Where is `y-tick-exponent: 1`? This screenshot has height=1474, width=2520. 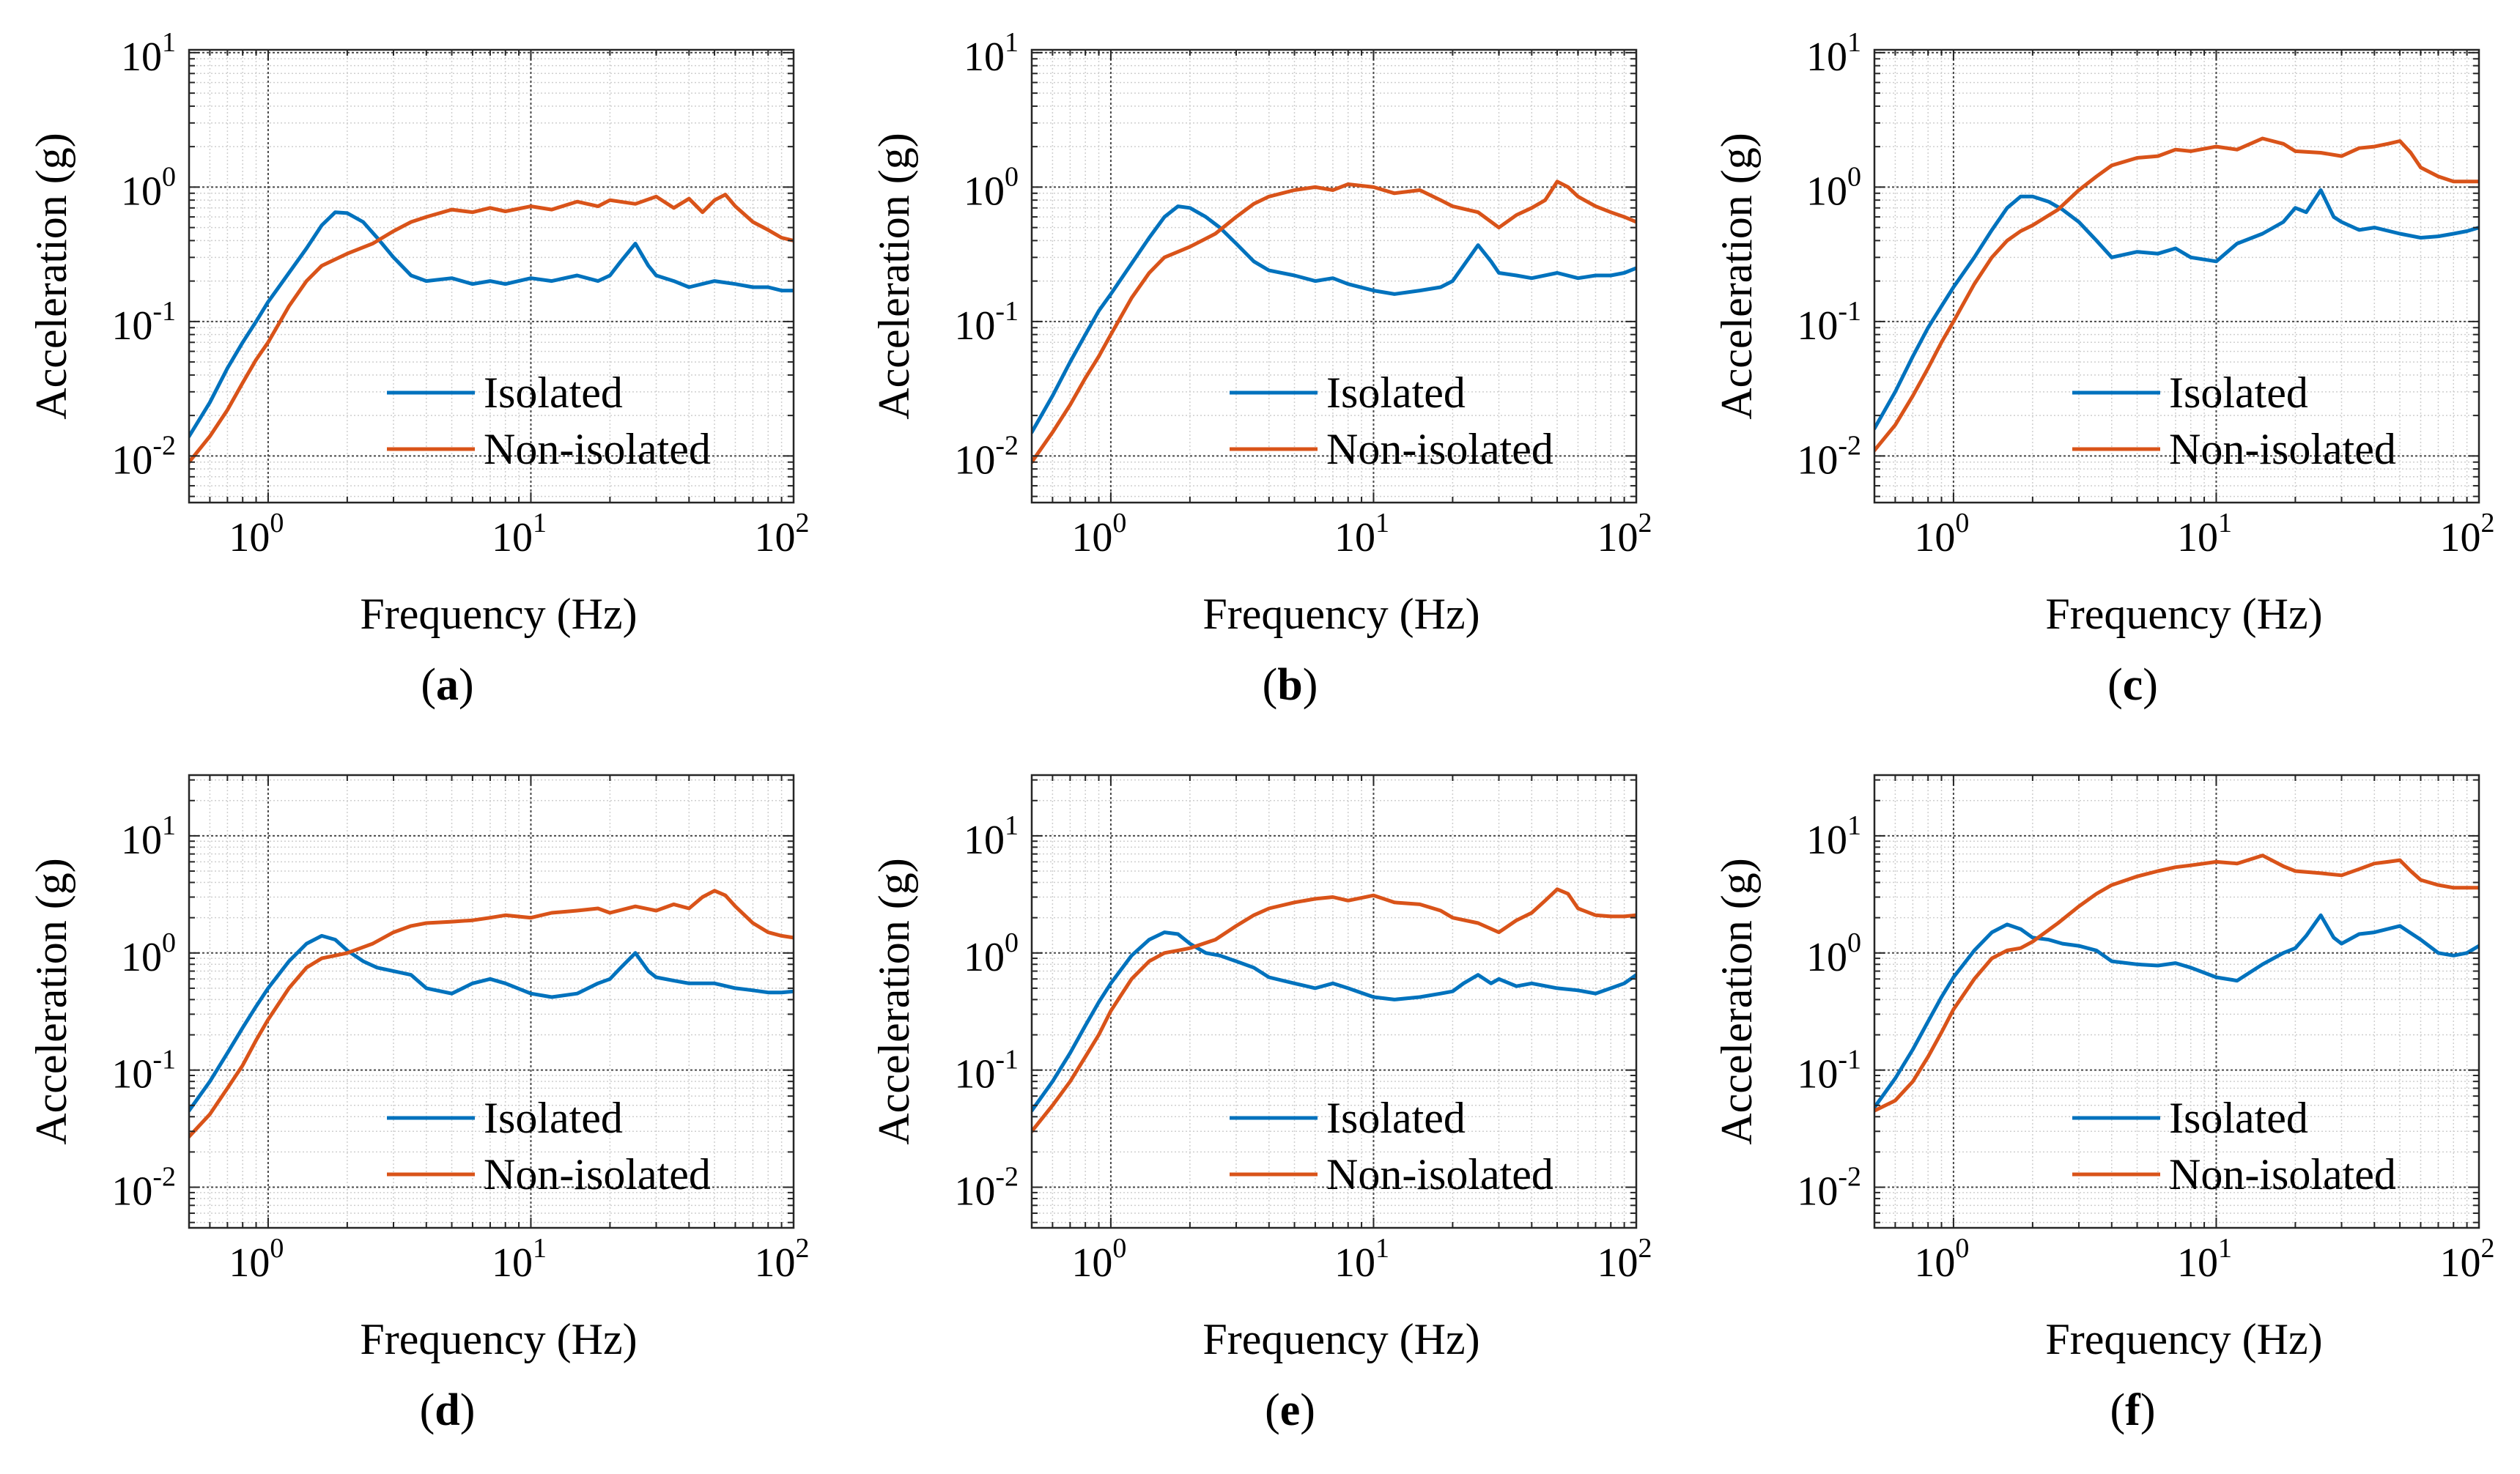 y-tick-exponent: 1 is located at coordinates (1012, 825).